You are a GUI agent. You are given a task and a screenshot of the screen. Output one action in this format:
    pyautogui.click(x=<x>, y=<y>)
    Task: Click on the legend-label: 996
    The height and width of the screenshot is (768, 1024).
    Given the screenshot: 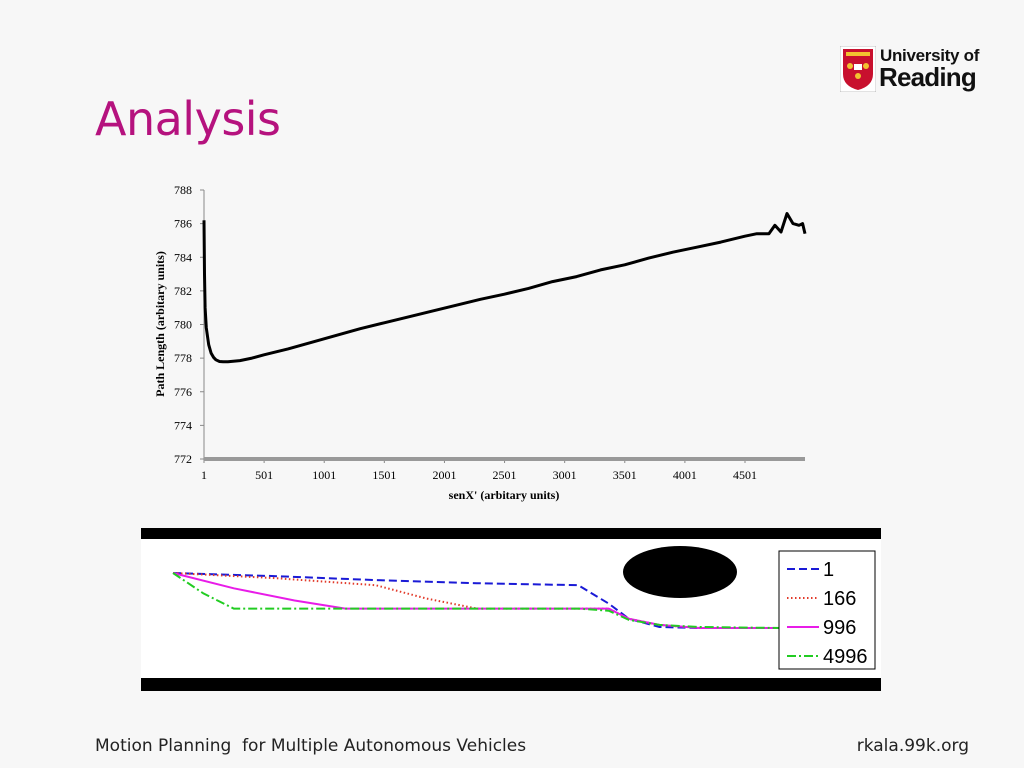 What is the action you would take?
    pyautogui.click(x=839, y=628)
    